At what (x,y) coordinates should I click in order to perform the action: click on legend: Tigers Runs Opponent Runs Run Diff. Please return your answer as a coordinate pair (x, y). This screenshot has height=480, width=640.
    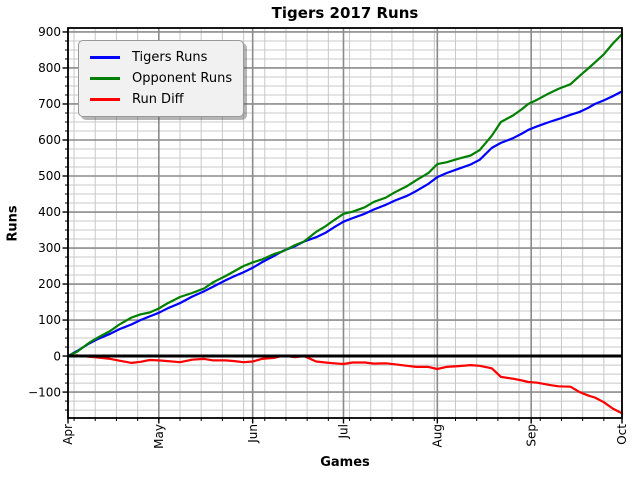
    Looking at the image, I should click on (161, 78).